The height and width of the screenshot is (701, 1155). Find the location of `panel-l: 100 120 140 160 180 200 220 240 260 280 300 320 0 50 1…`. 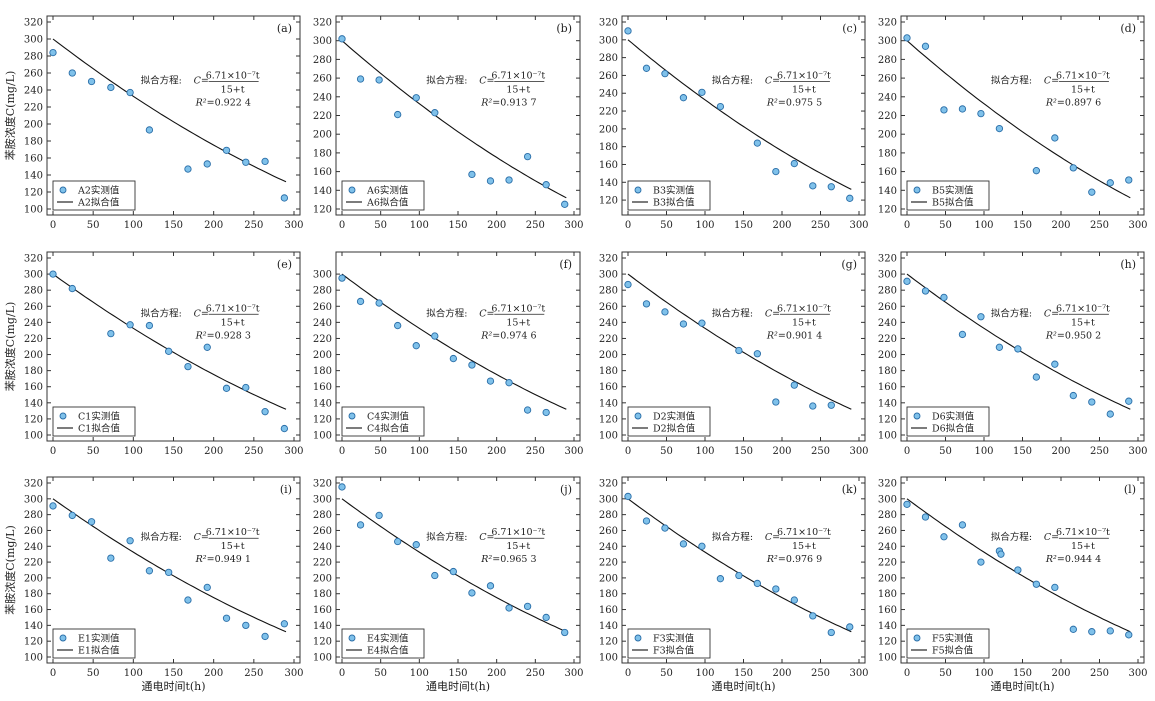

panel-l: 100 120 140 160 180 200 220 240 260 280 300 320 0 50 1… is located at coordinates (1013, 584).